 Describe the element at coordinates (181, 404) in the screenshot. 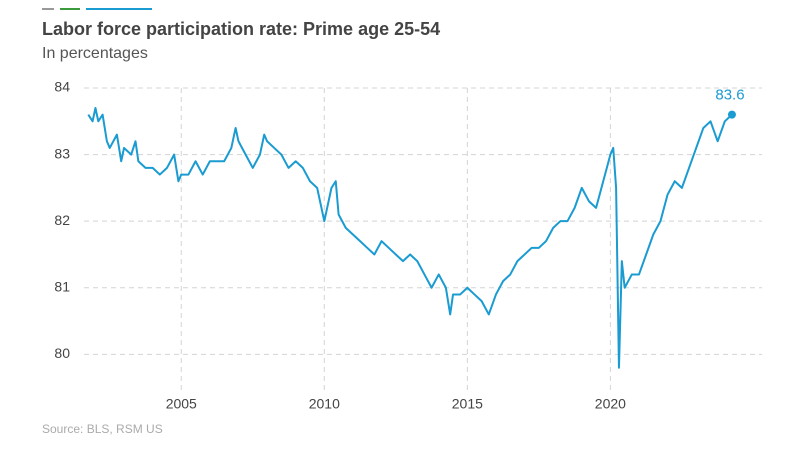

I see `x-tick-label: 2005` at that location.